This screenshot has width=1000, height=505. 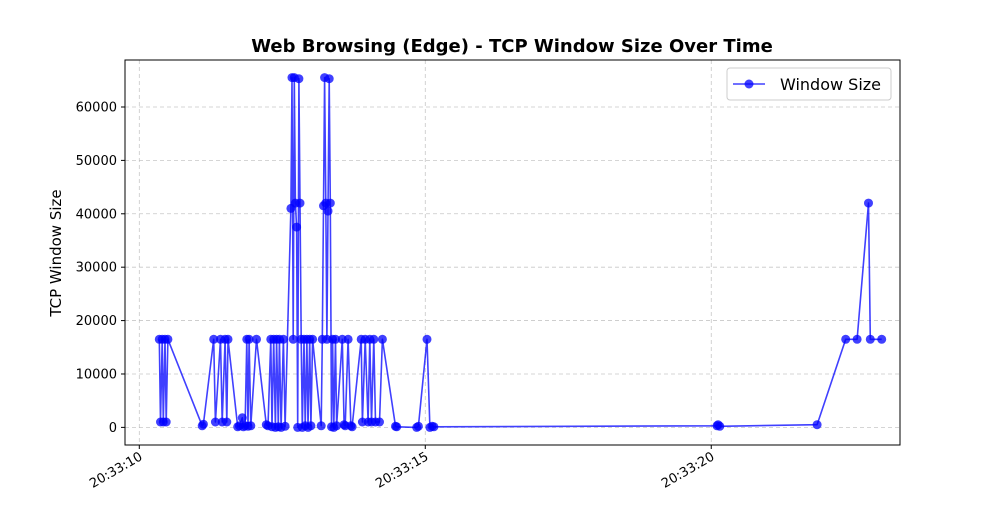 I want to click on y-tick-label: 20000, so click(x=96, y=321).